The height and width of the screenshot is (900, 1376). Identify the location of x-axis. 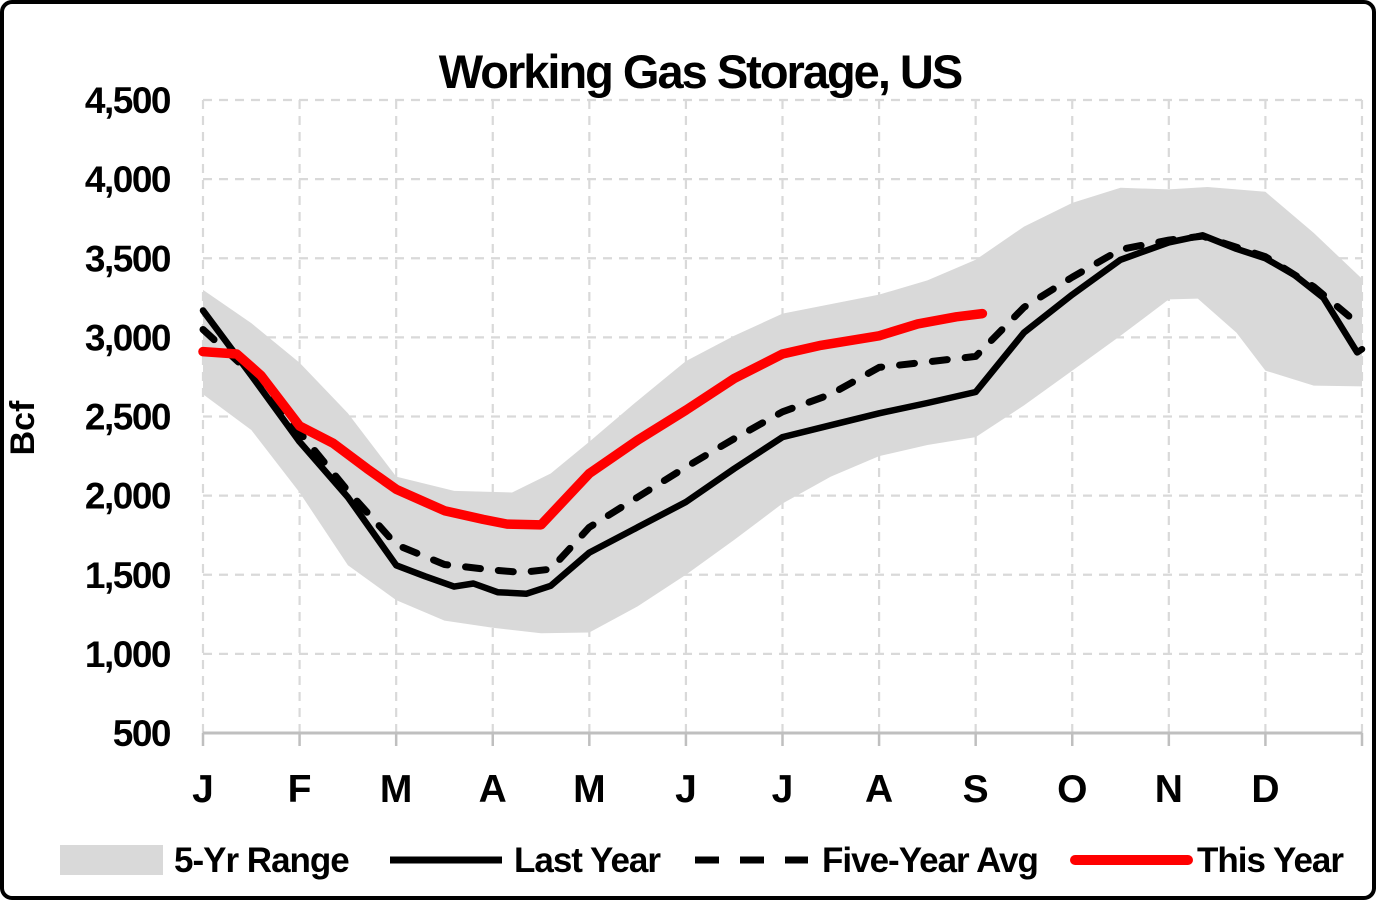
(782, 738).